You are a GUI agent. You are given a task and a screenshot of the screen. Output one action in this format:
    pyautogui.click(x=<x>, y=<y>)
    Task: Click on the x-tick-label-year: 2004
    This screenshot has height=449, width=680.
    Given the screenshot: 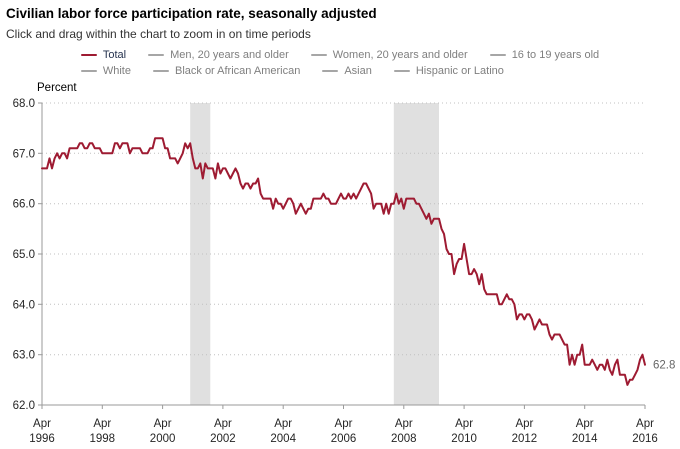 What is the action you would take?
    pyautogui.click(x=283, y=439)
    